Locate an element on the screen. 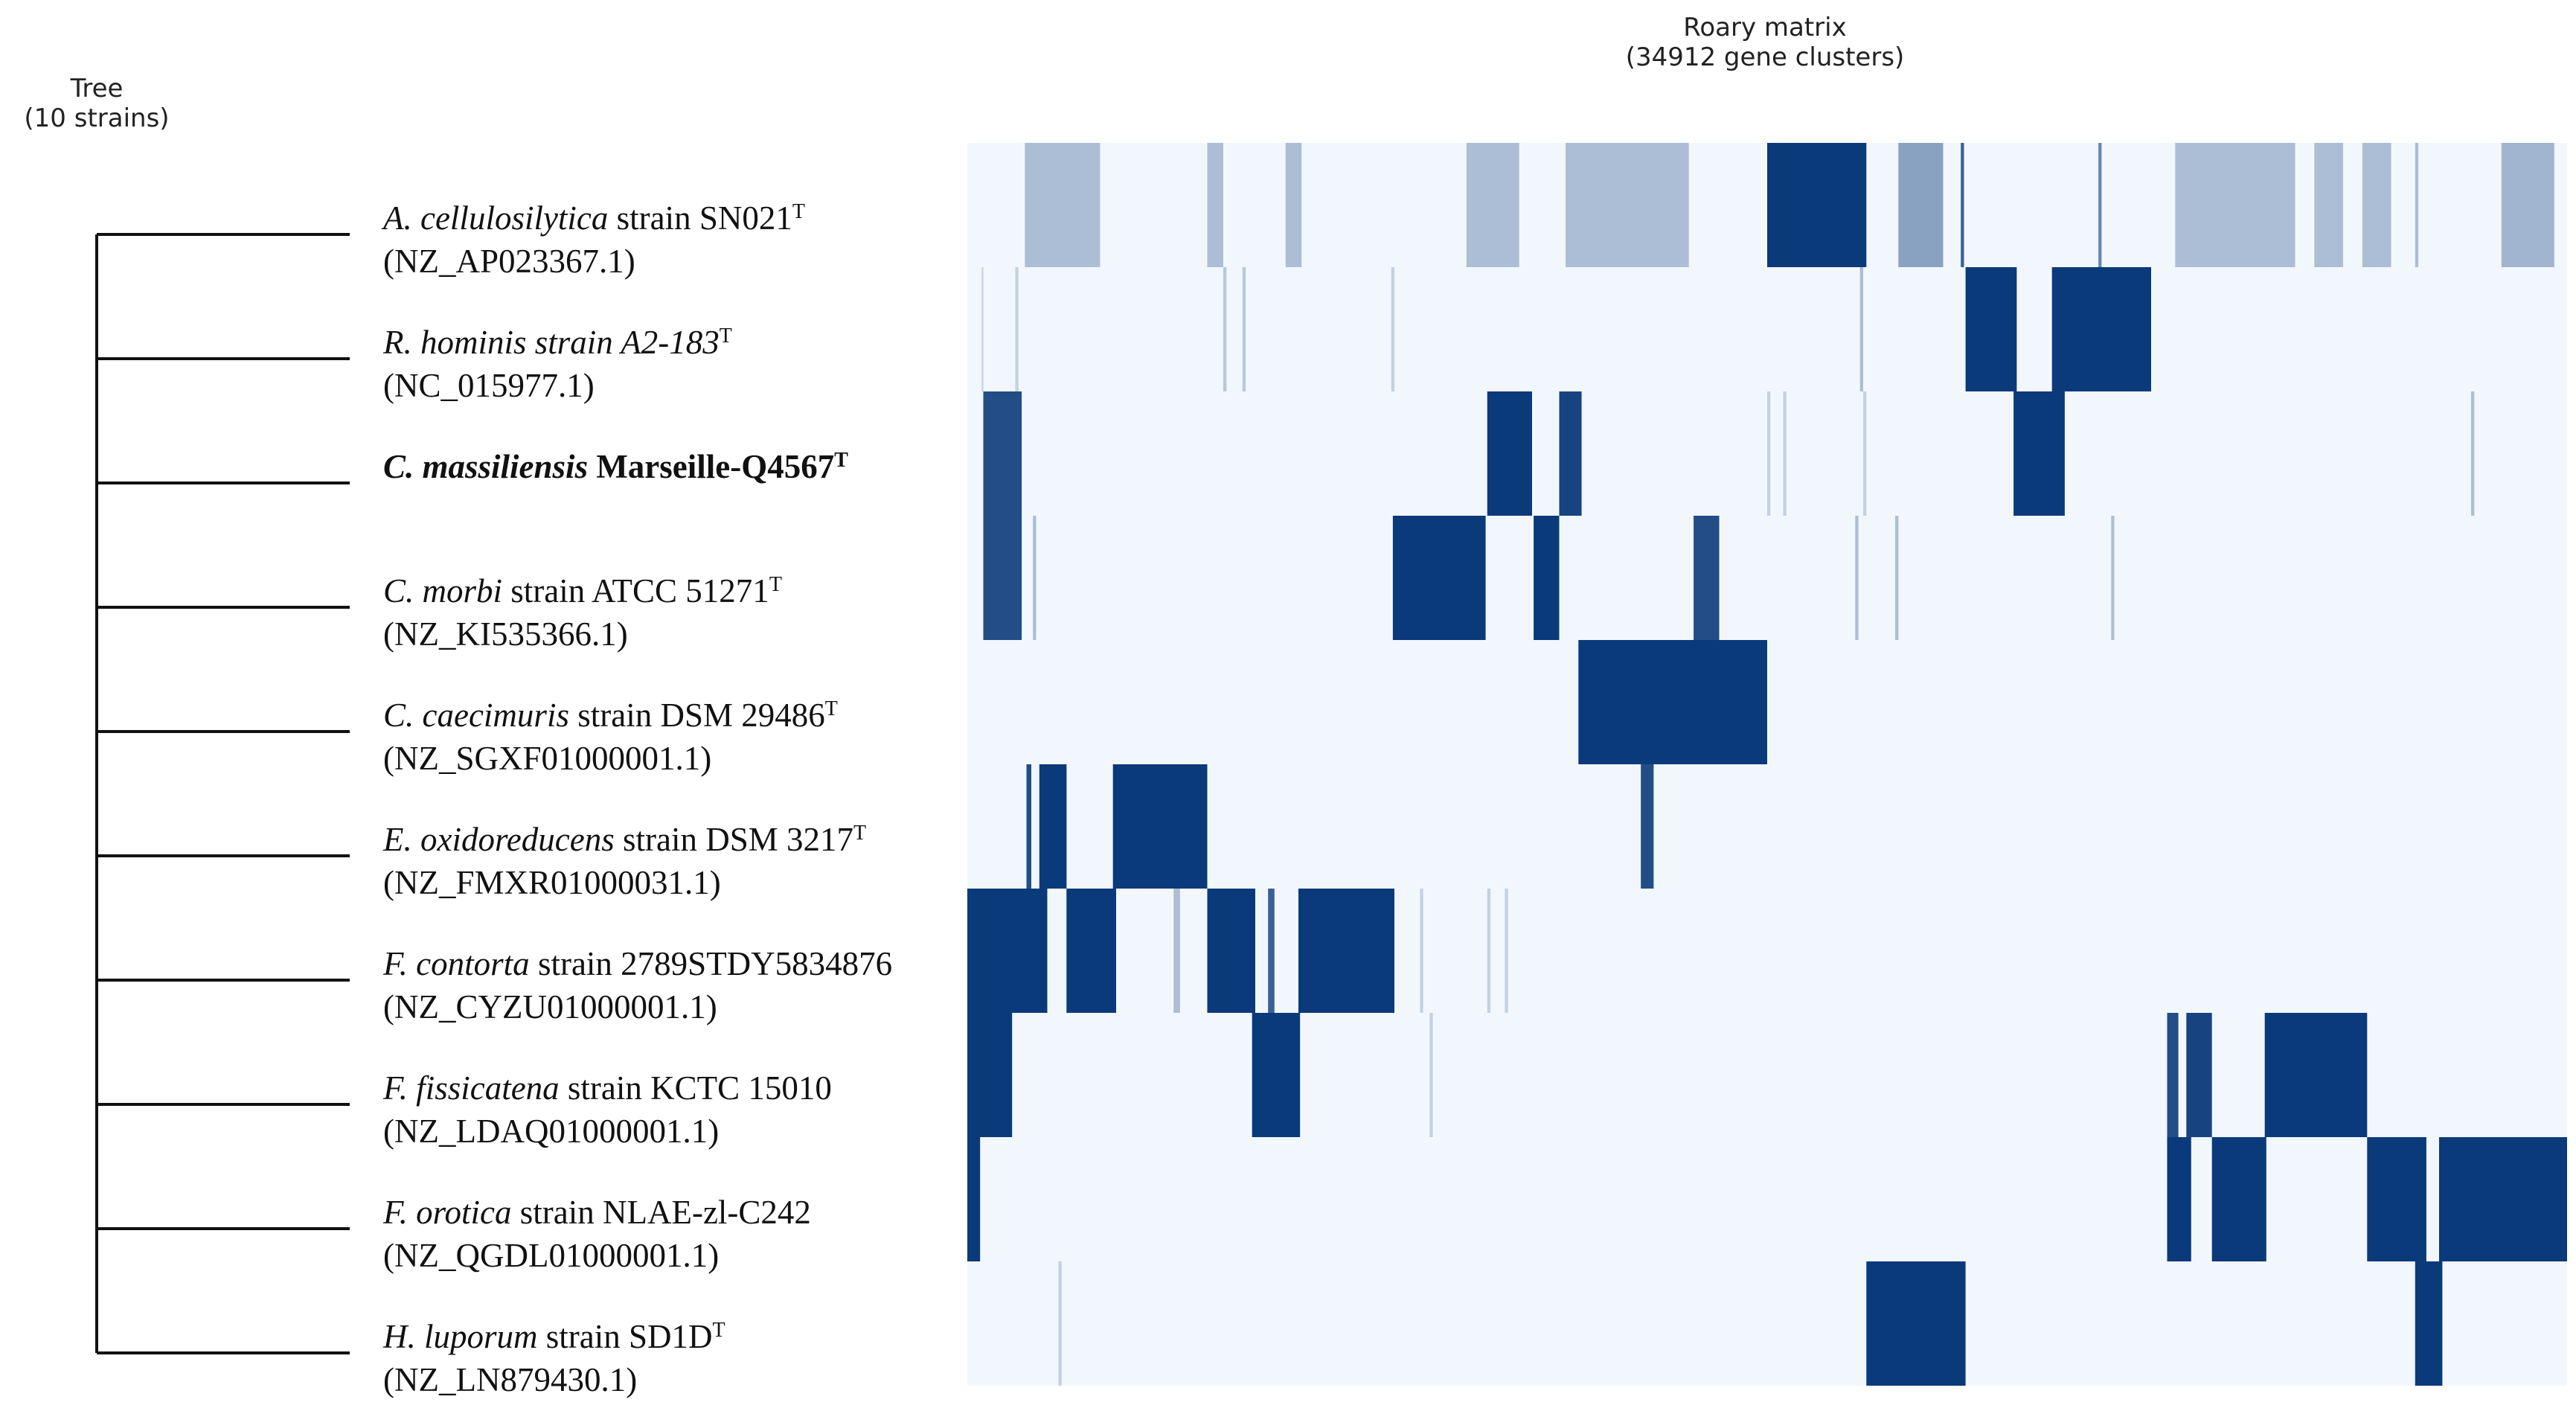 Image resolution: width=2576 pixels, height=1411 pixels. strain-name: E. oxidoreducens strain DSM 3217T is located at coordinates (624, 839).